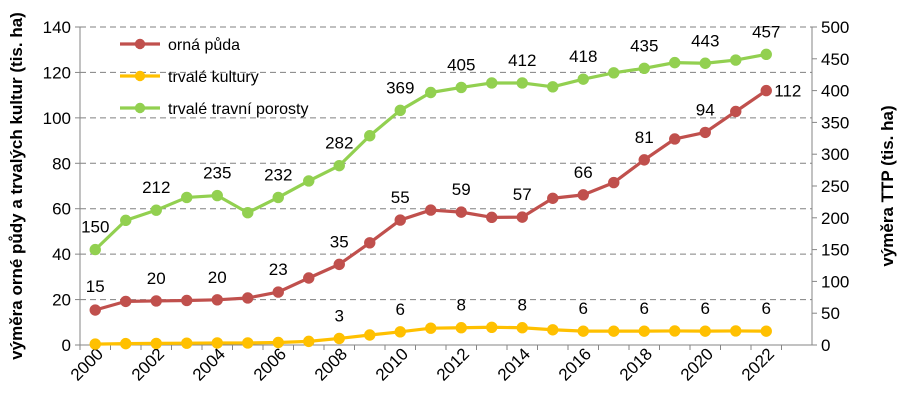 The height and width of the screenshot is (420, 907). Describe the element at coordinates (57, 27) in the screenshot. I see `y-tick-label: 140` at that location.